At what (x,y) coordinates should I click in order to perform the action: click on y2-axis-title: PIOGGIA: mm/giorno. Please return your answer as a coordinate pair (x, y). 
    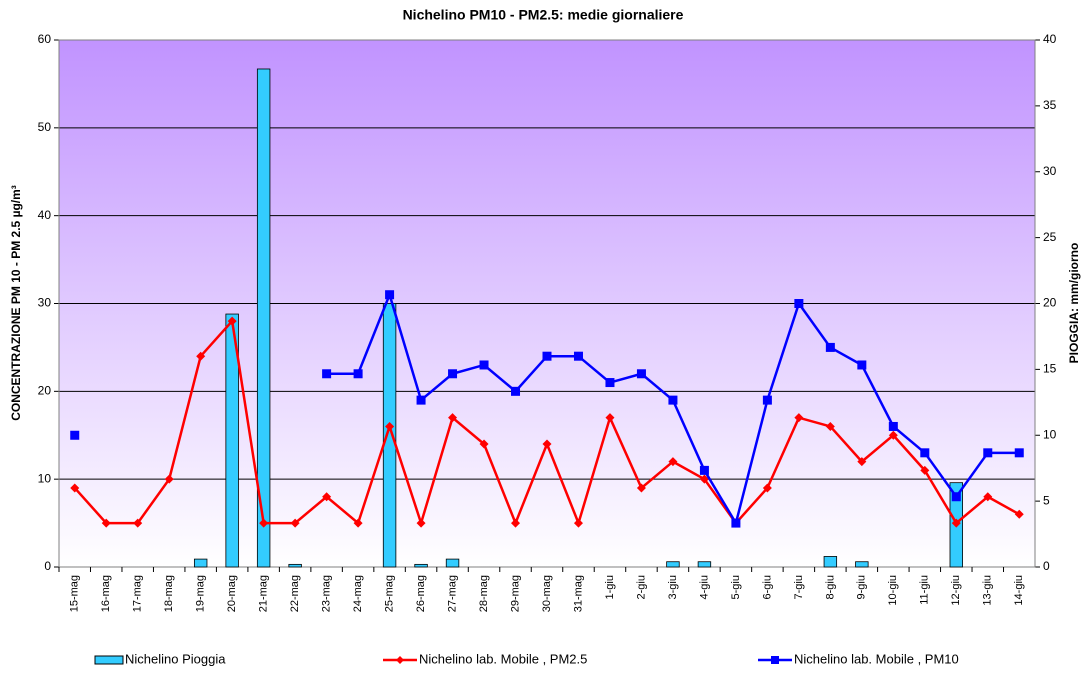
    Looking at the image, I should click on (1074, 303).